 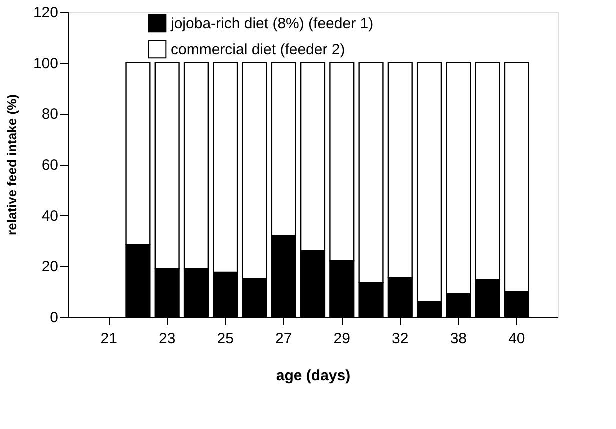 What do you see at coordinates (400, 339) in the screenshot?
I see `x-tick-label: 32` at bounding box center [400, 339].